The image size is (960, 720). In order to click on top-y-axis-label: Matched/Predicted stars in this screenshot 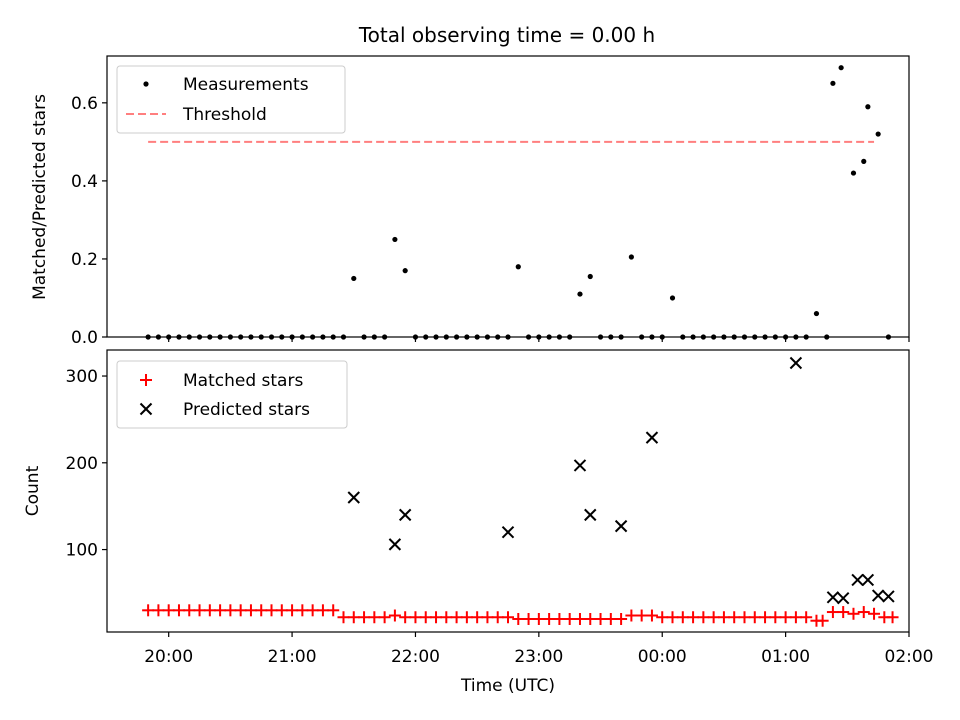, I will do `click(40, 197)`.